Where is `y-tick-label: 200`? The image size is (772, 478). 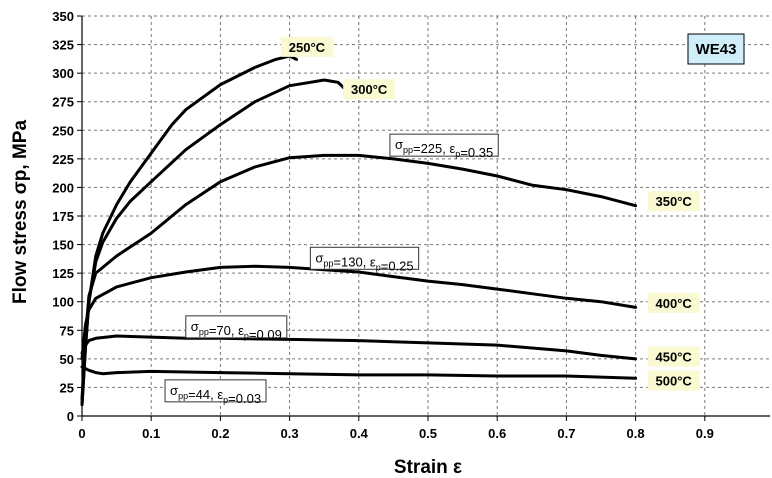 y-tick-label: 200 is located at coordinates (63, 187).